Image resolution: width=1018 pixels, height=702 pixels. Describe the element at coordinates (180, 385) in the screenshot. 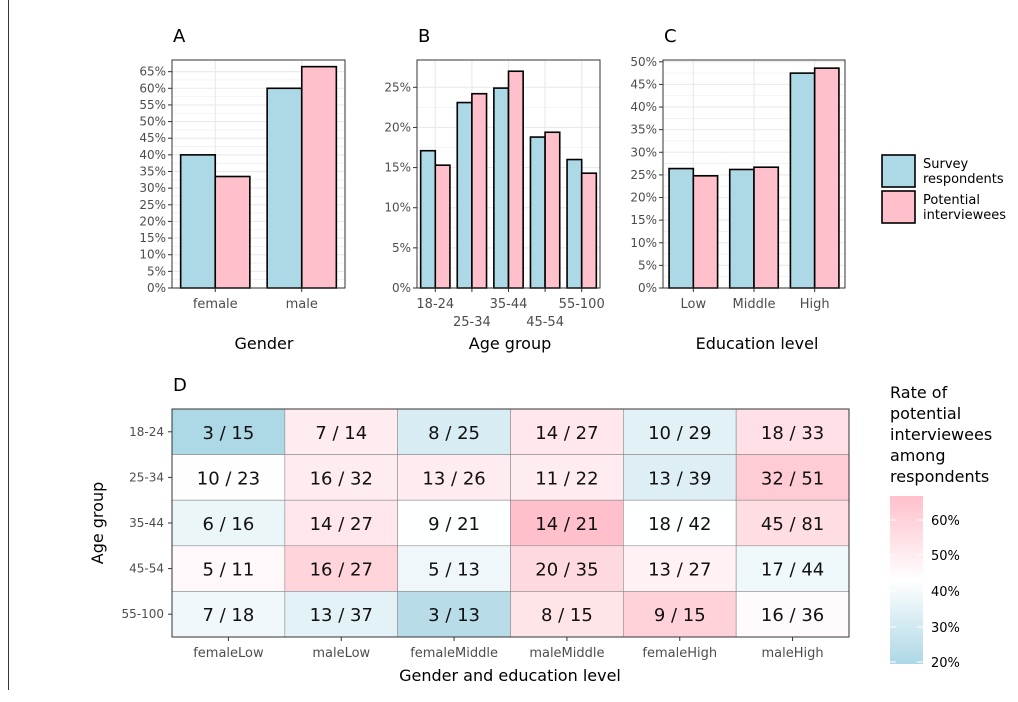

I see `panel-d-tag: D` at that location.